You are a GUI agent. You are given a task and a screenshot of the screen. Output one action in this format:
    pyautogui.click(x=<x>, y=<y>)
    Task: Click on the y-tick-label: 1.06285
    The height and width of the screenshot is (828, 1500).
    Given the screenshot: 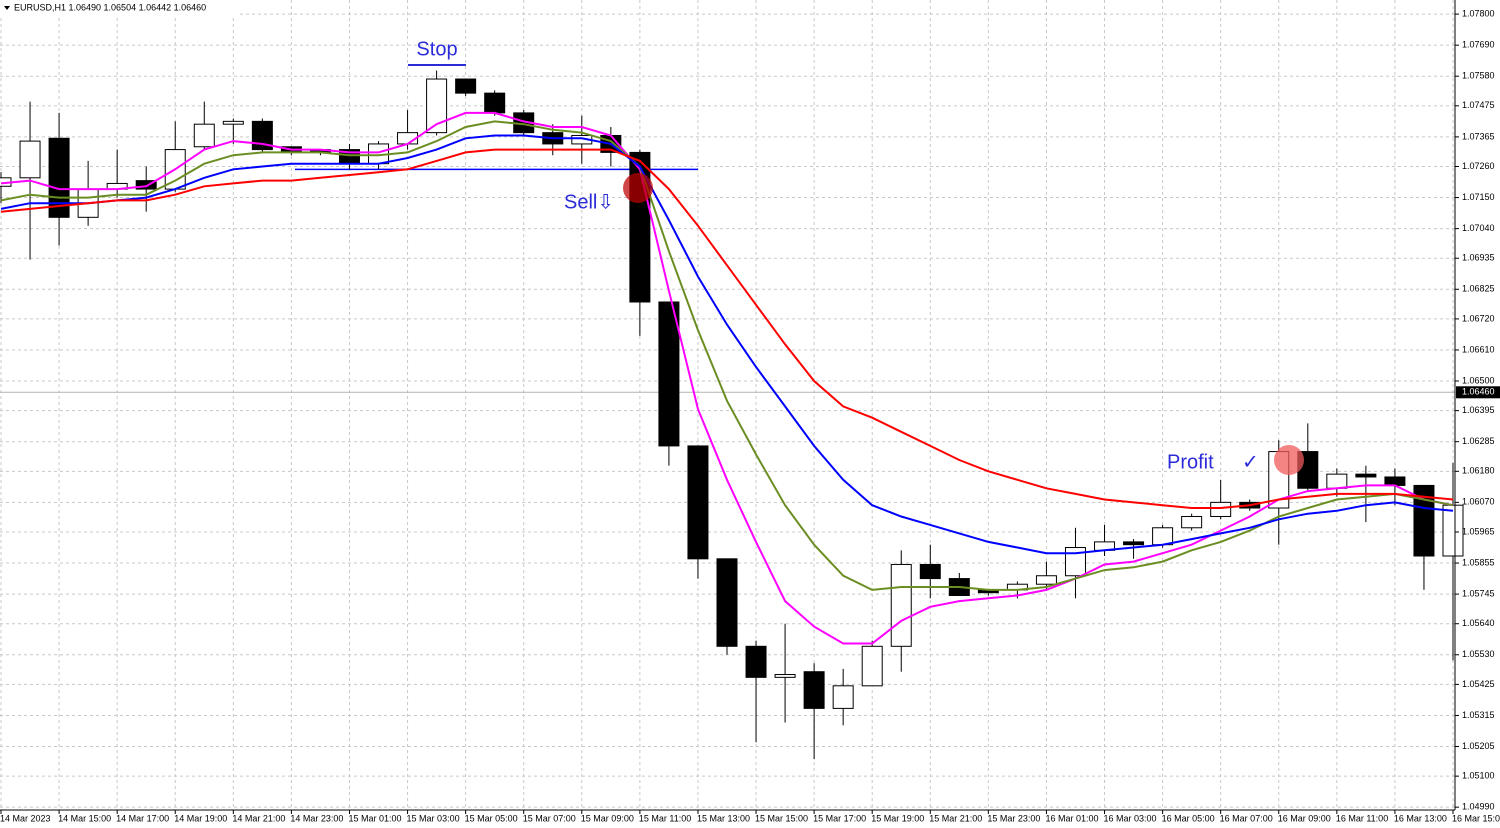 What is the action you would take?
    pyautogui.click(x=1478, y=441)
    